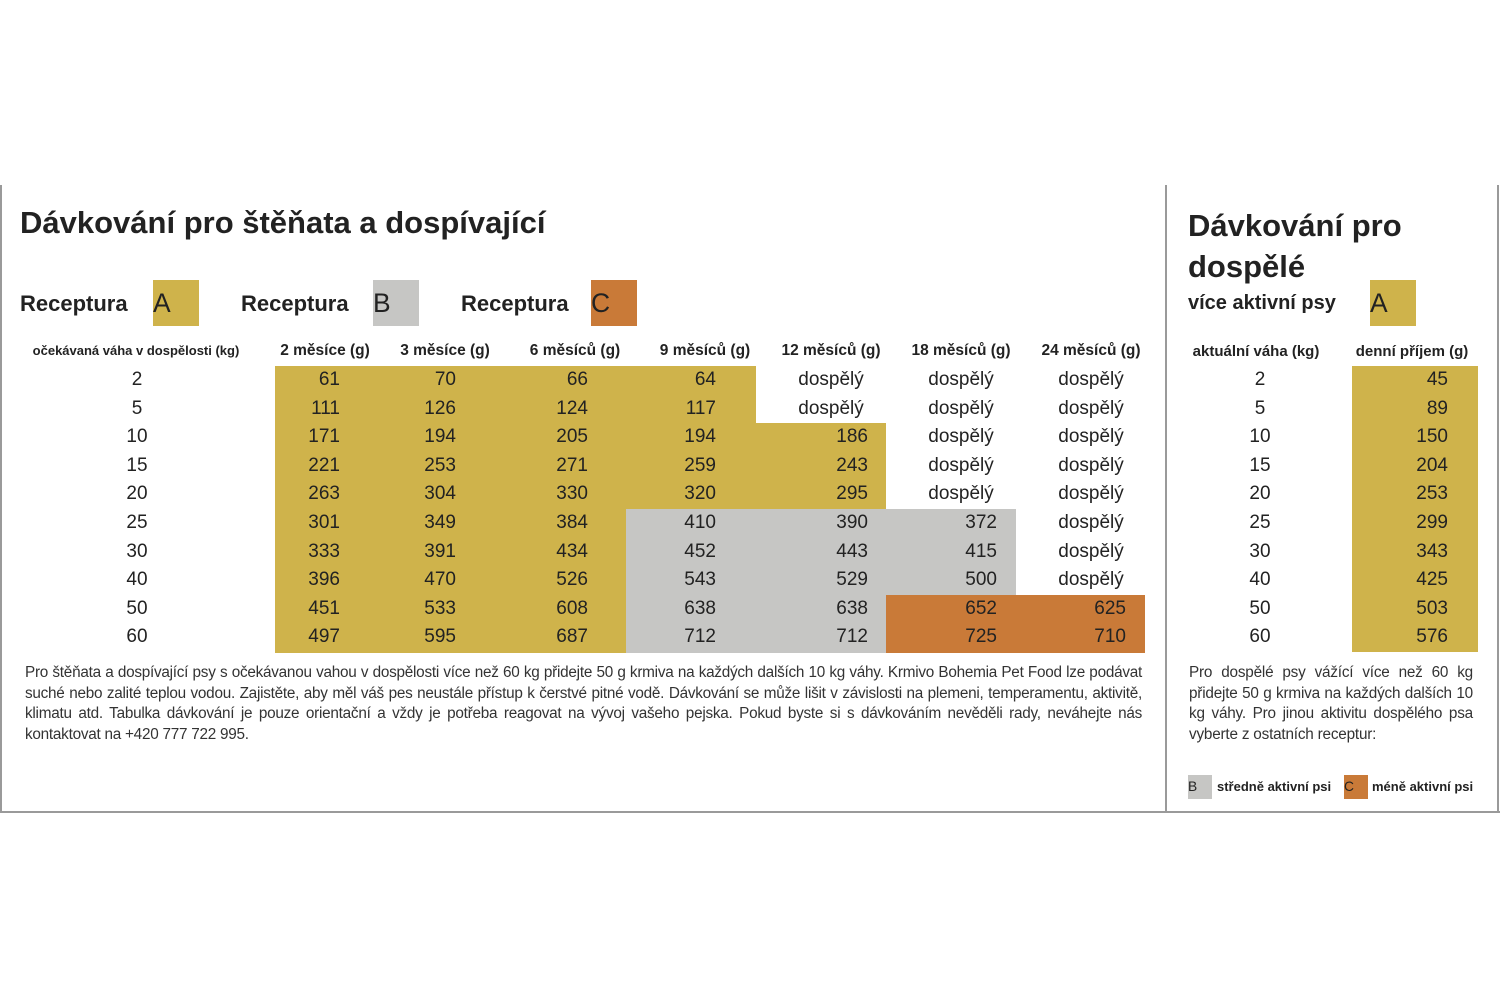  Describe the element at coordinates (705, 350) in the screenshot. I see `column-header: 9 měsíců (g)` at that location.